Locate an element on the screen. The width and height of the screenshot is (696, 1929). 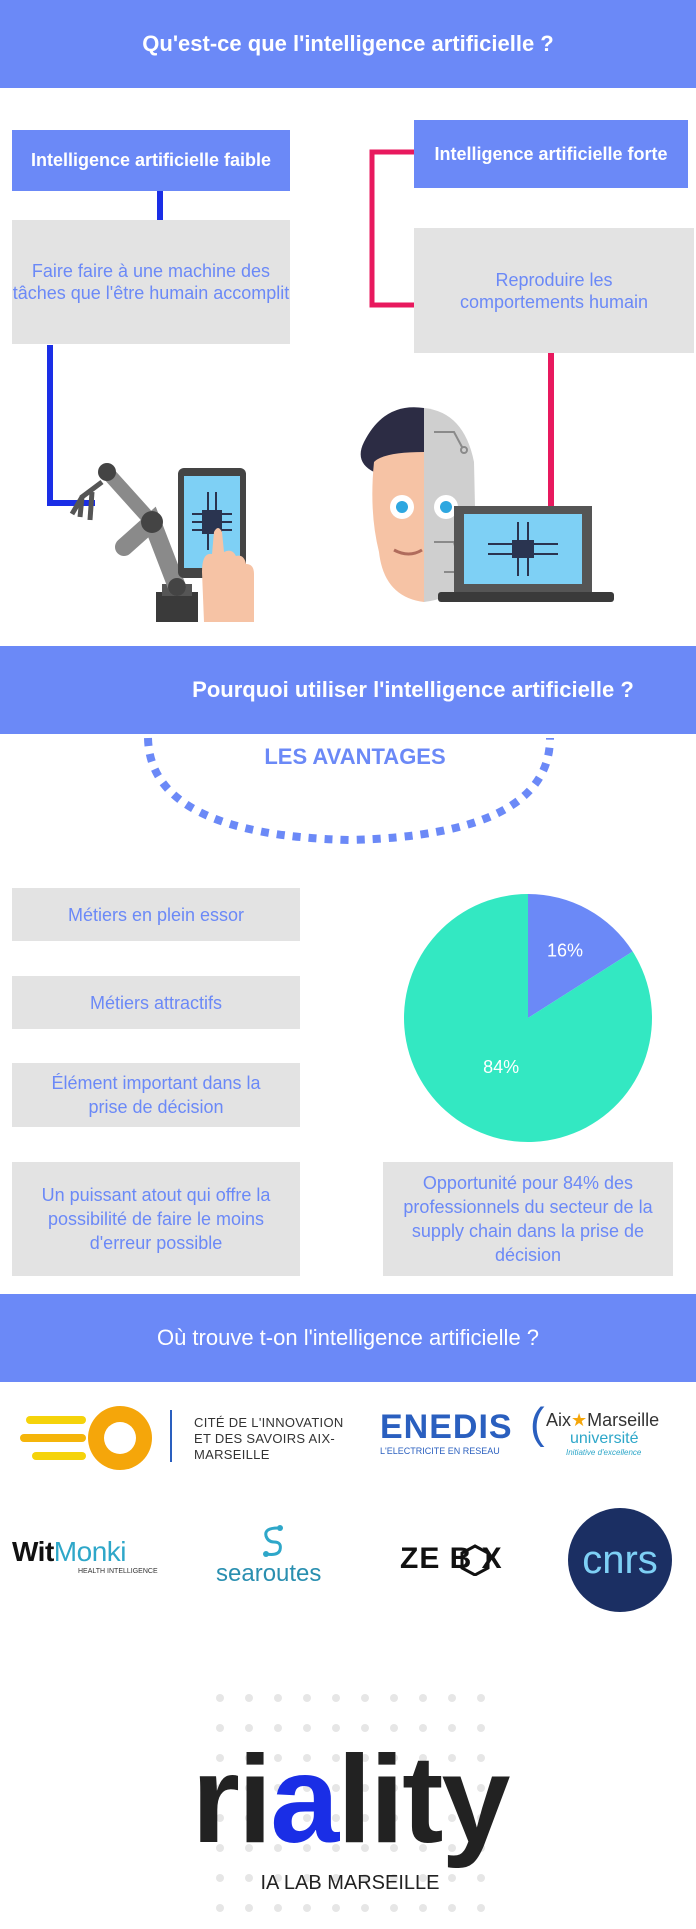
weak-ai-label: Intelligence artificielle faible is located at coordinates (151, 160).